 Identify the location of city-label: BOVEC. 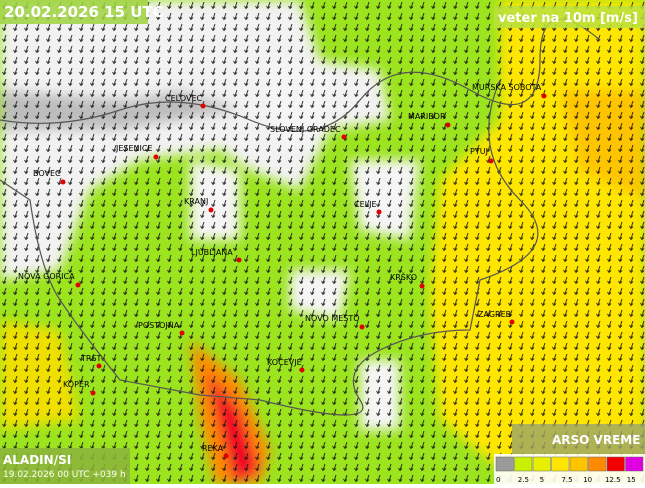
(47, 173).